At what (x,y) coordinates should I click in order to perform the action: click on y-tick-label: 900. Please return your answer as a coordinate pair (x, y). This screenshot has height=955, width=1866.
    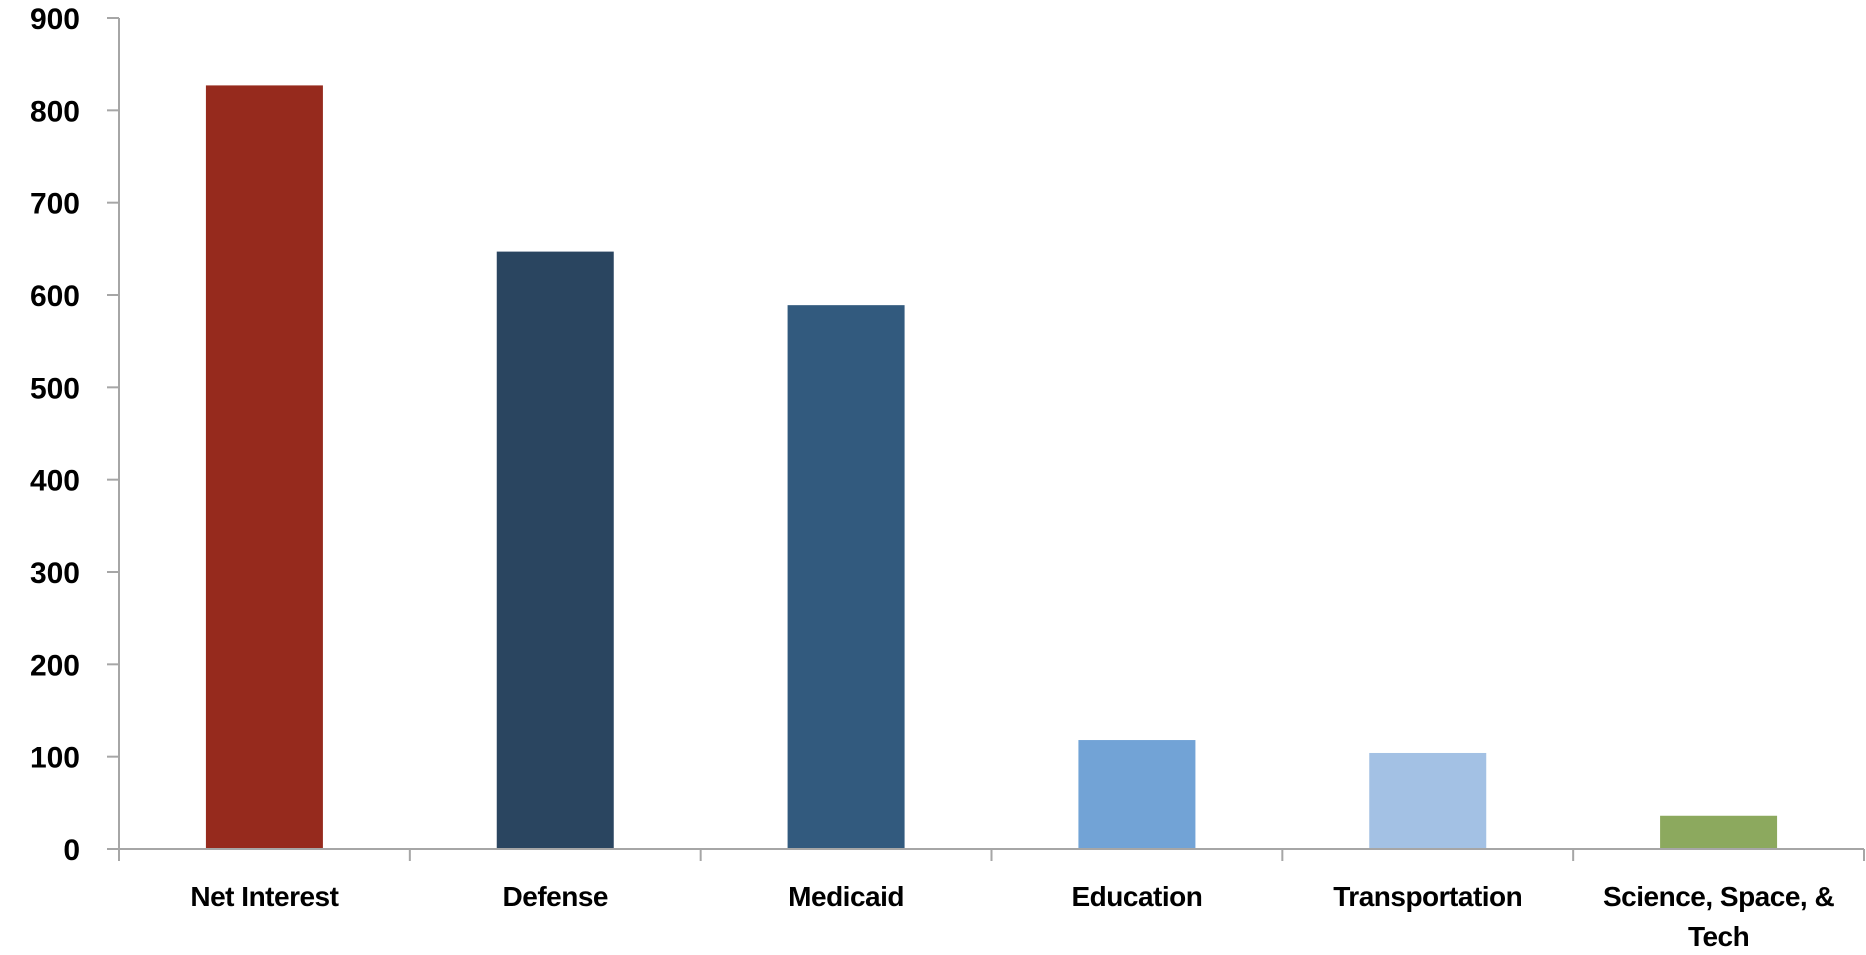
    Looking at the image, I should click on (55, 19).